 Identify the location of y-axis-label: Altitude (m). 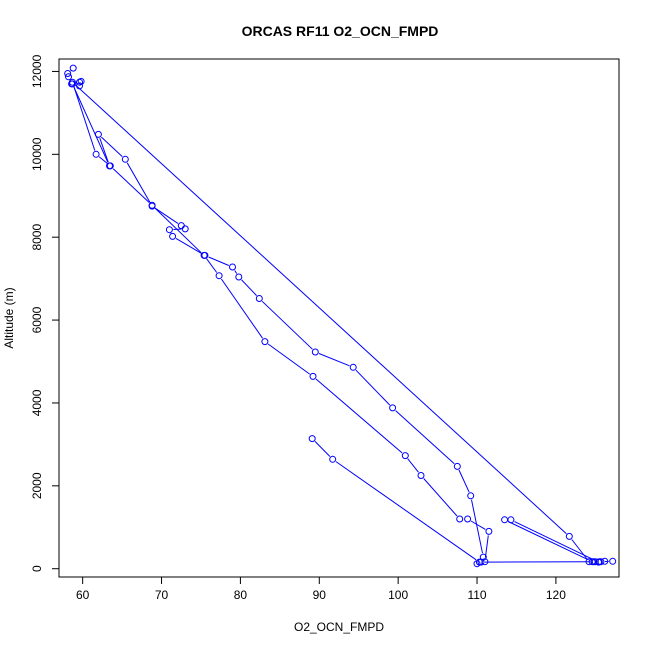
(9, 317).